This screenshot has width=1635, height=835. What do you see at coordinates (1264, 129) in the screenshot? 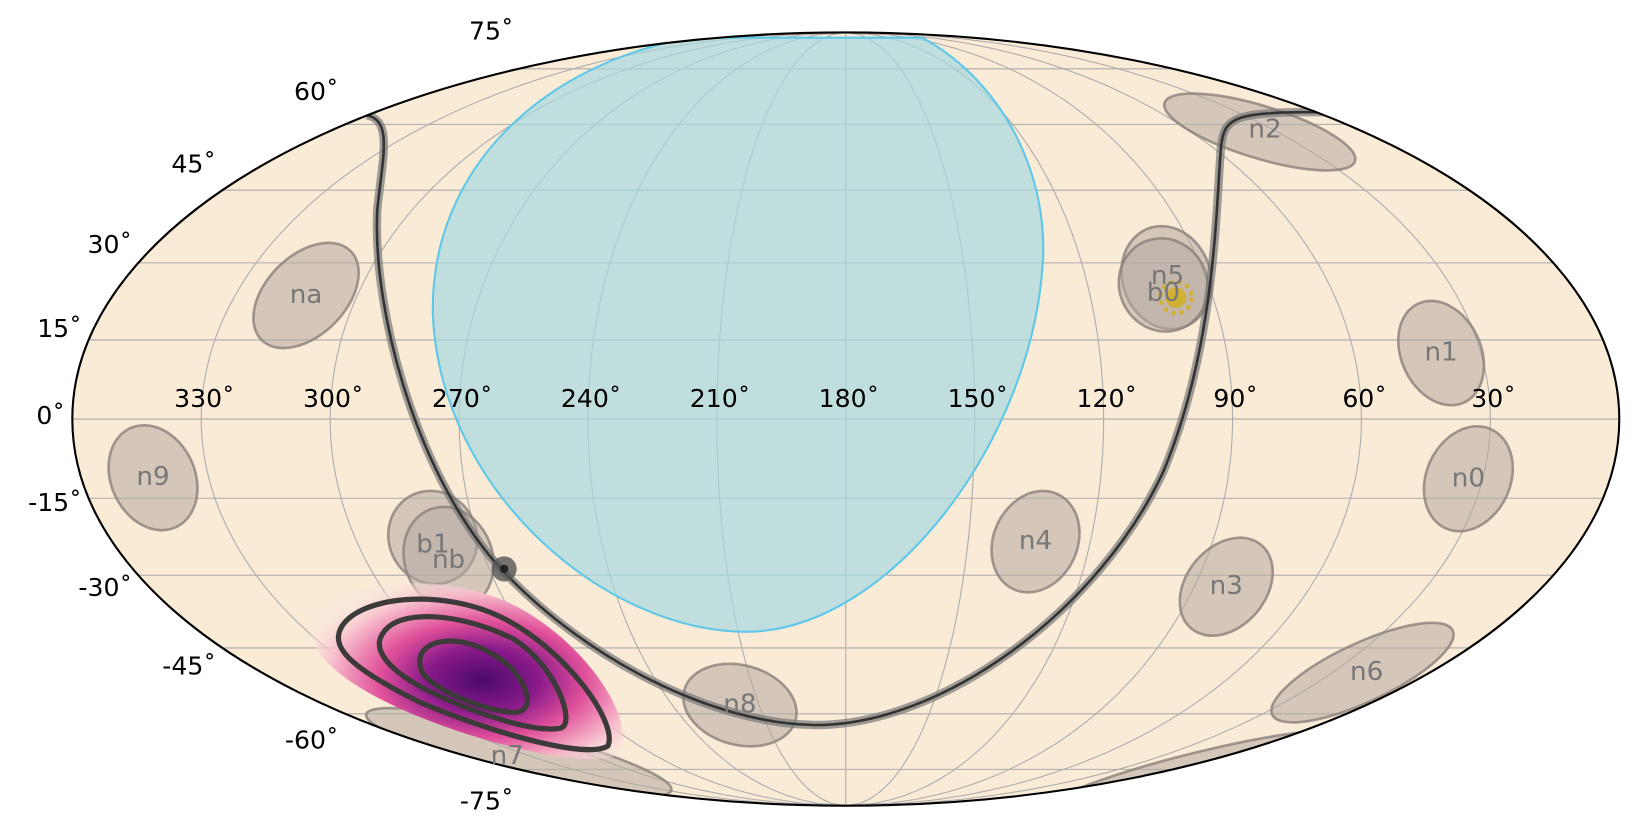
I see `detector-label: n2` at bounding box center [1264, 129].